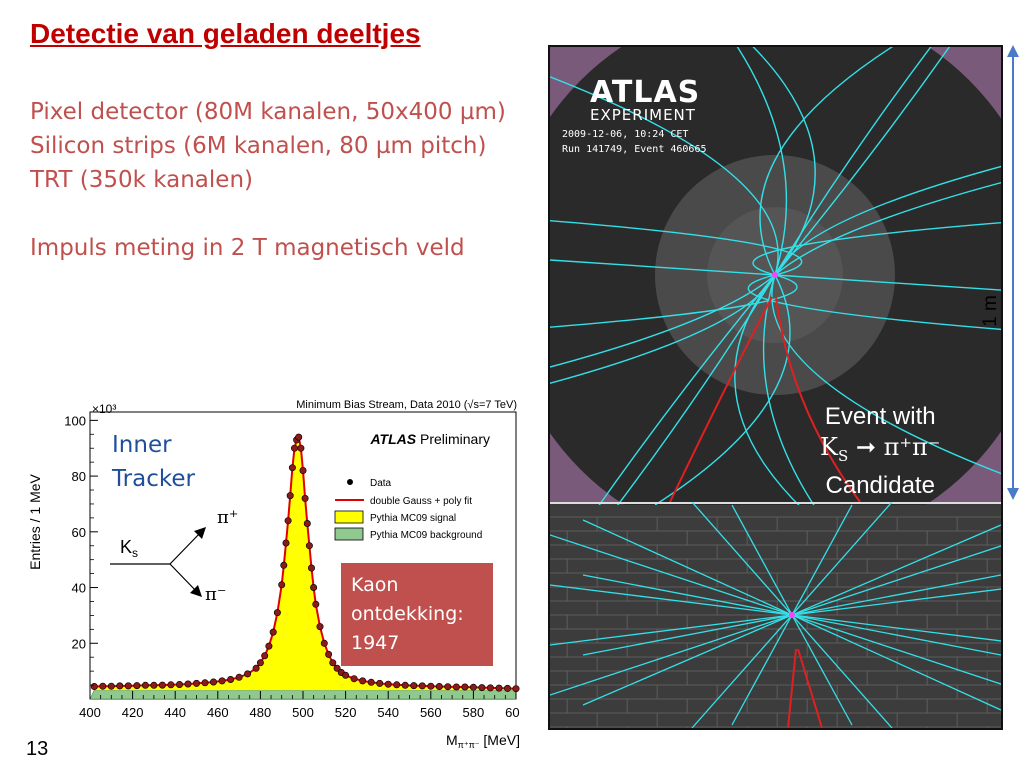 This screenshot has width=1024, height=768. I want to click on x-tick-label-560: 560, so click(431, 712).